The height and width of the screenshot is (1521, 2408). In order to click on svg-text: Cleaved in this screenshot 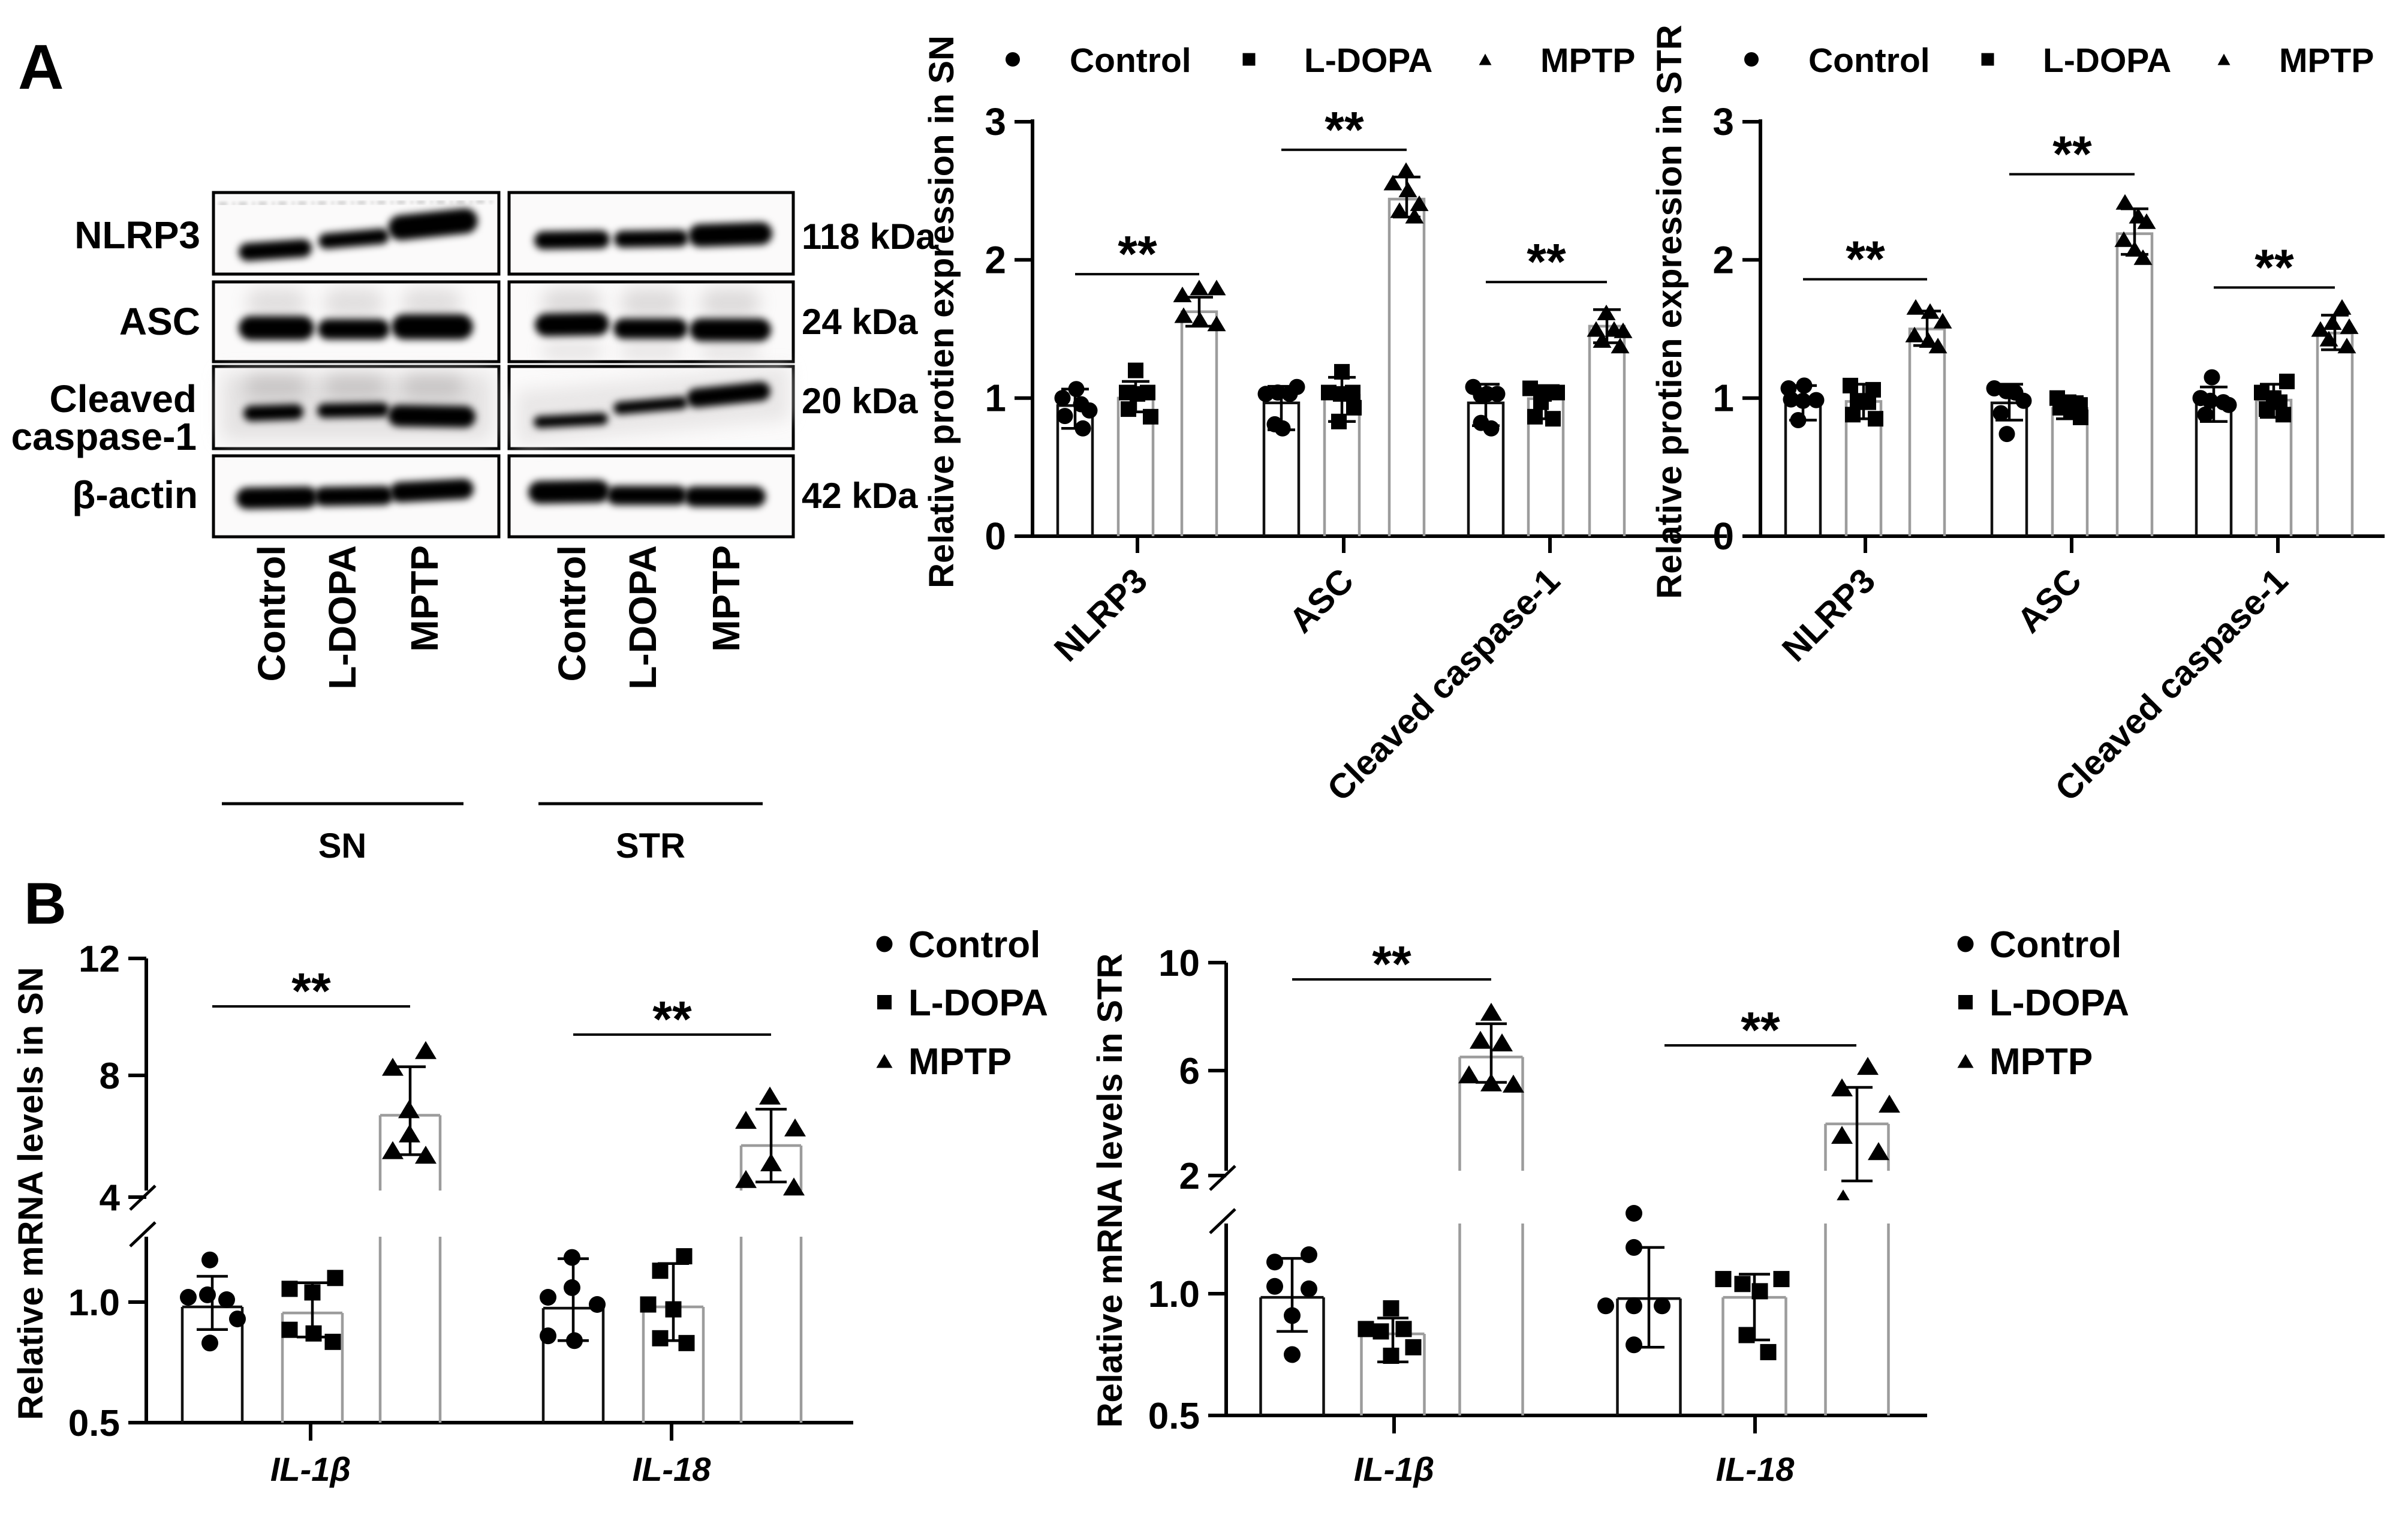, I will do `click(124, 399)`.